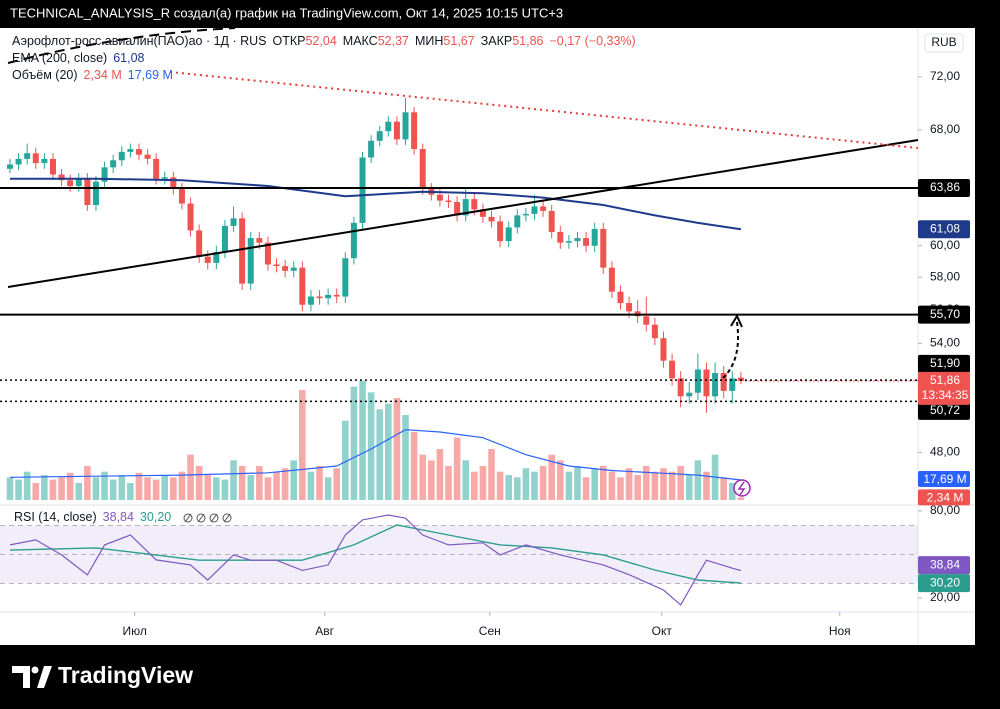 Image resolution: width=1000 pixels, height=709 pixels. I want to click on x-tick-label: Авг, so click(324, 631).